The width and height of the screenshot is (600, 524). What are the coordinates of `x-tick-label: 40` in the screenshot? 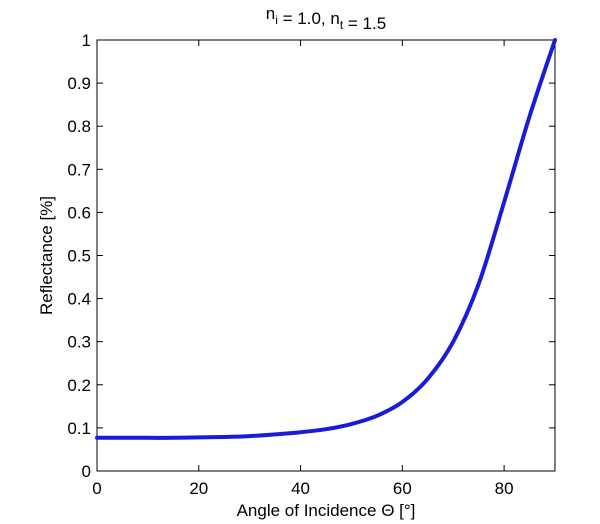 It's located at (300, 488).